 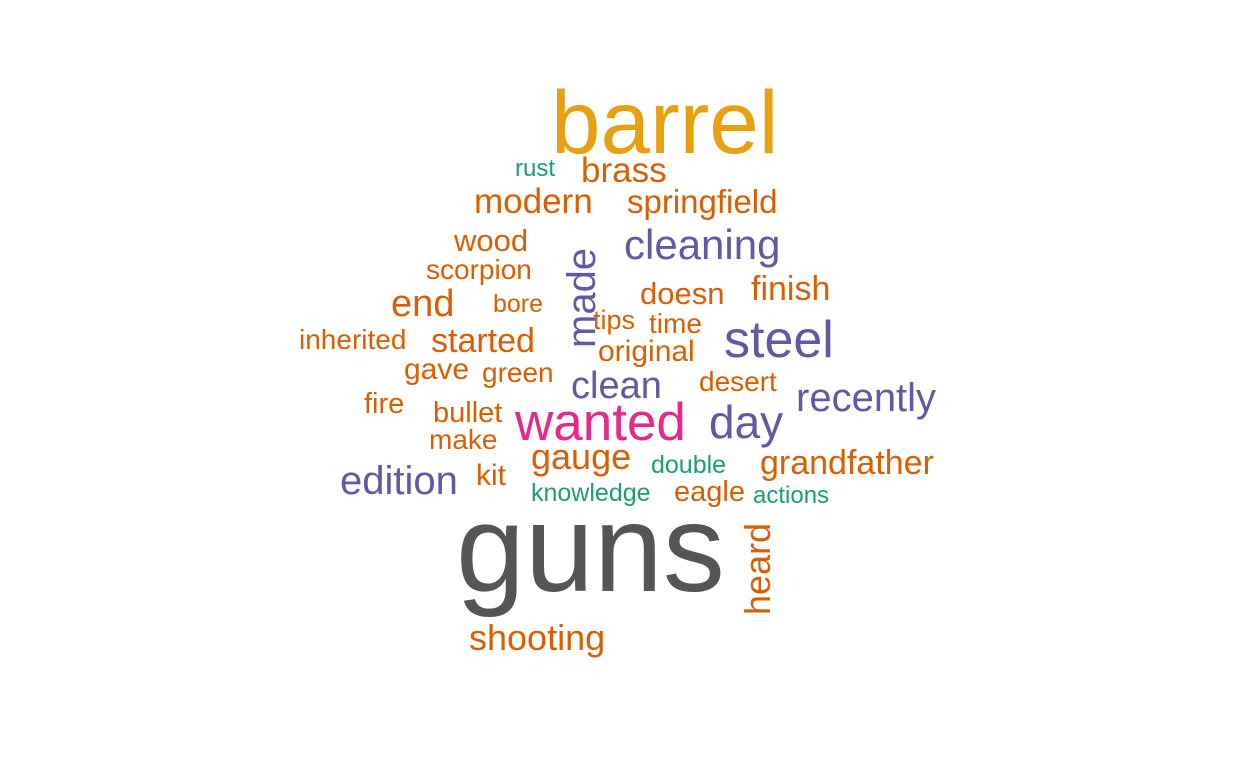 What do you see at coordinates (590, 549) in the screenshot?
I see `word-guns: guns` at bounding box center [590, 549].